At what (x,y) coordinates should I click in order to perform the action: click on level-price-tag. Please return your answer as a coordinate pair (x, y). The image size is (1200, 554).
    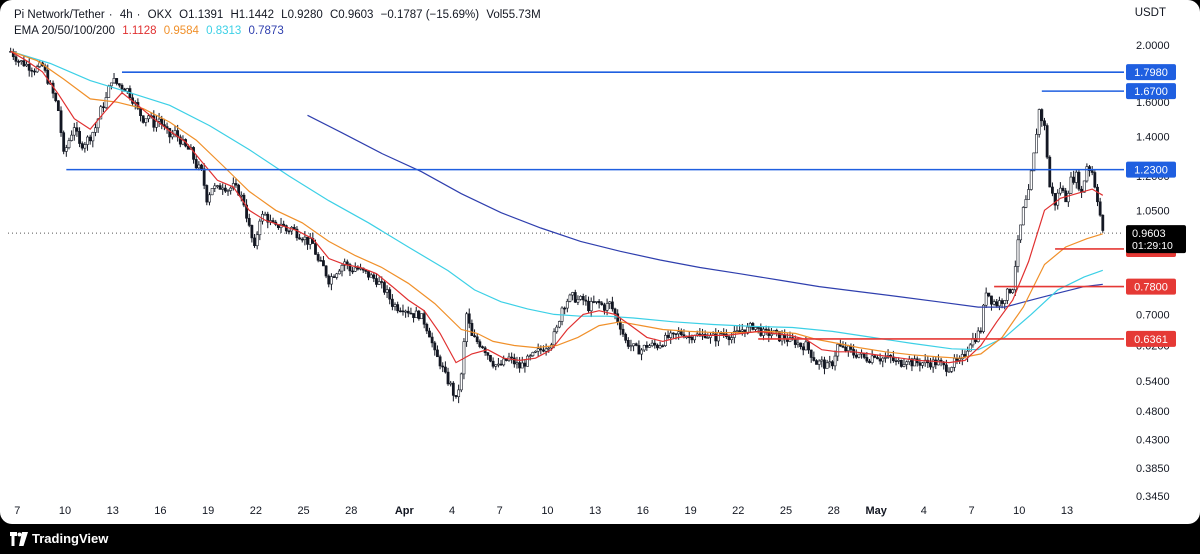
    Looking at the image, I should click on (1151, 338).